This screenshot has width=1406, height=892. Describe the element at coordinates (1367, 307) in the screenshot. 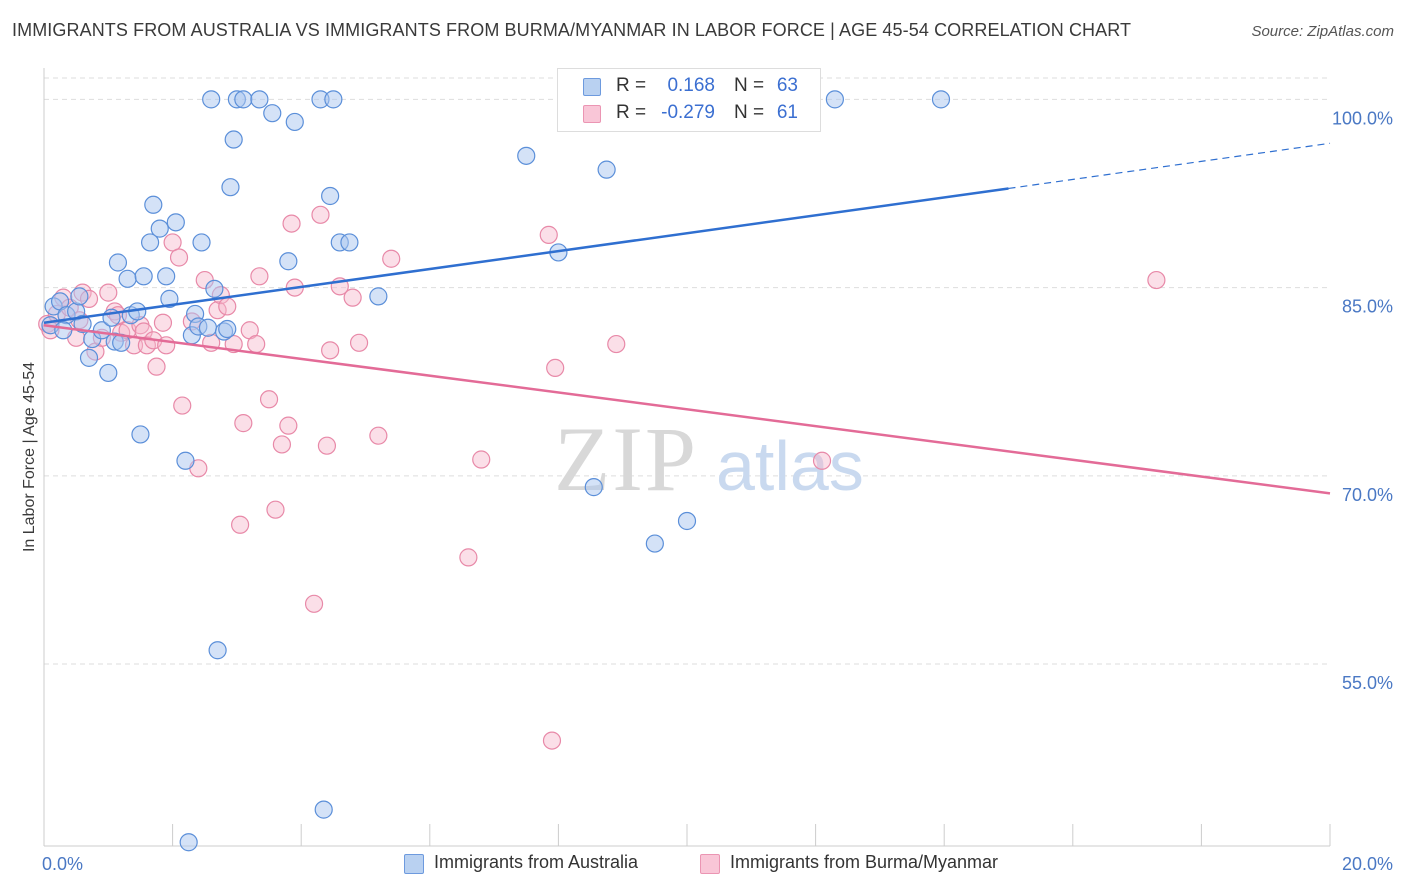

I see `y-tick-label: 85.0%` at that location.